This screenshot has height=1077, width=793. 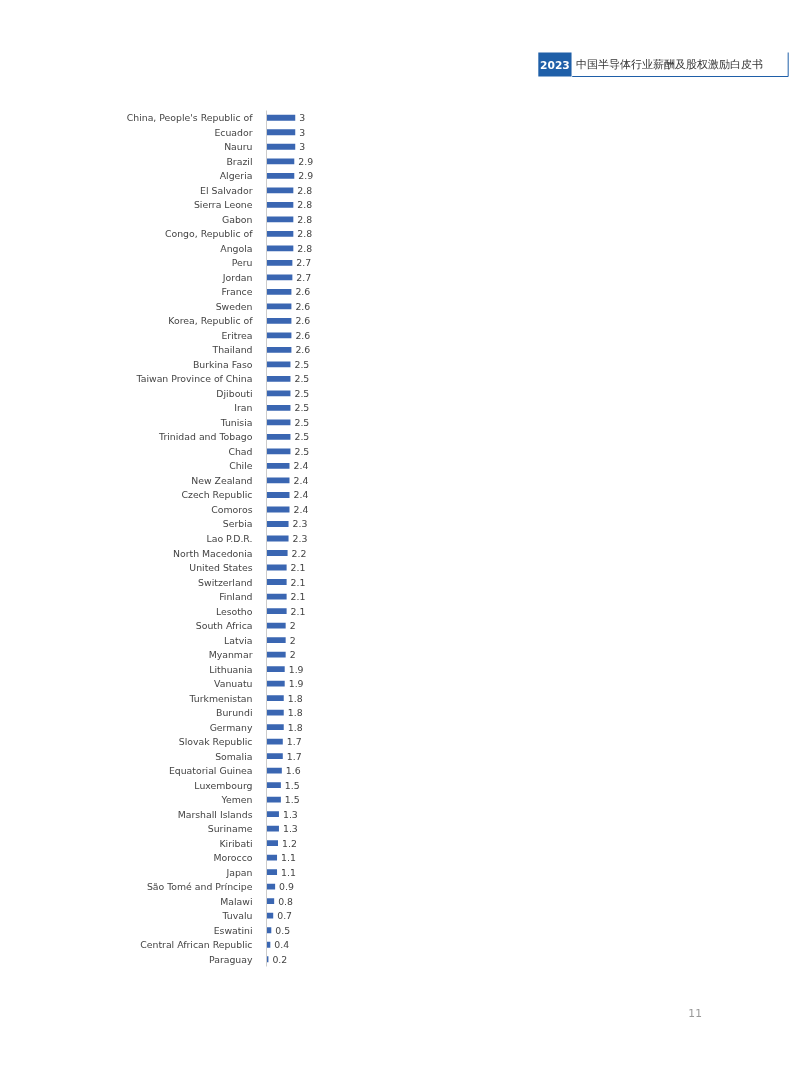 What do you see at coordinates (234, 611) in the screenshot?
I see `y-tick-label: Lesotho` at bounding box center [234, 611].